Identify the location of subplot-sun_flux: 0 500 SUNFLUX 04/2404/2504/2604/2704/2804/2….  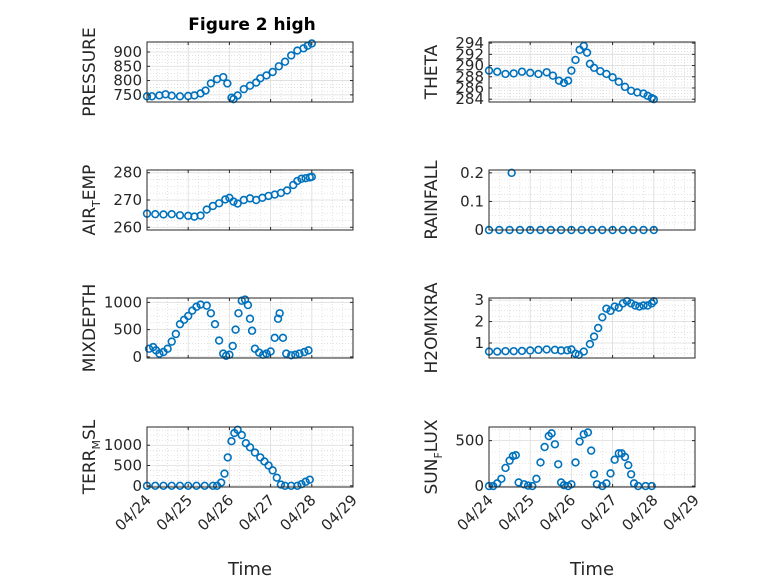
(562, 499).